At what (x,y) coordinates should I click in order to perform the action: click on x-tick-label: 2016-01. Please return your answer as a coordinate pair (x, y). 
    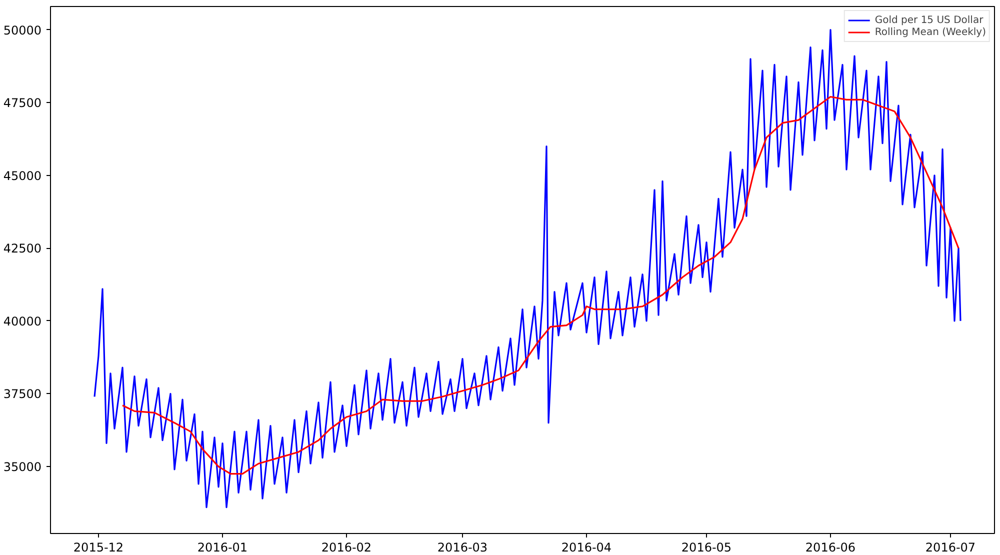
    Looking at the image, I should click on (222, 547).